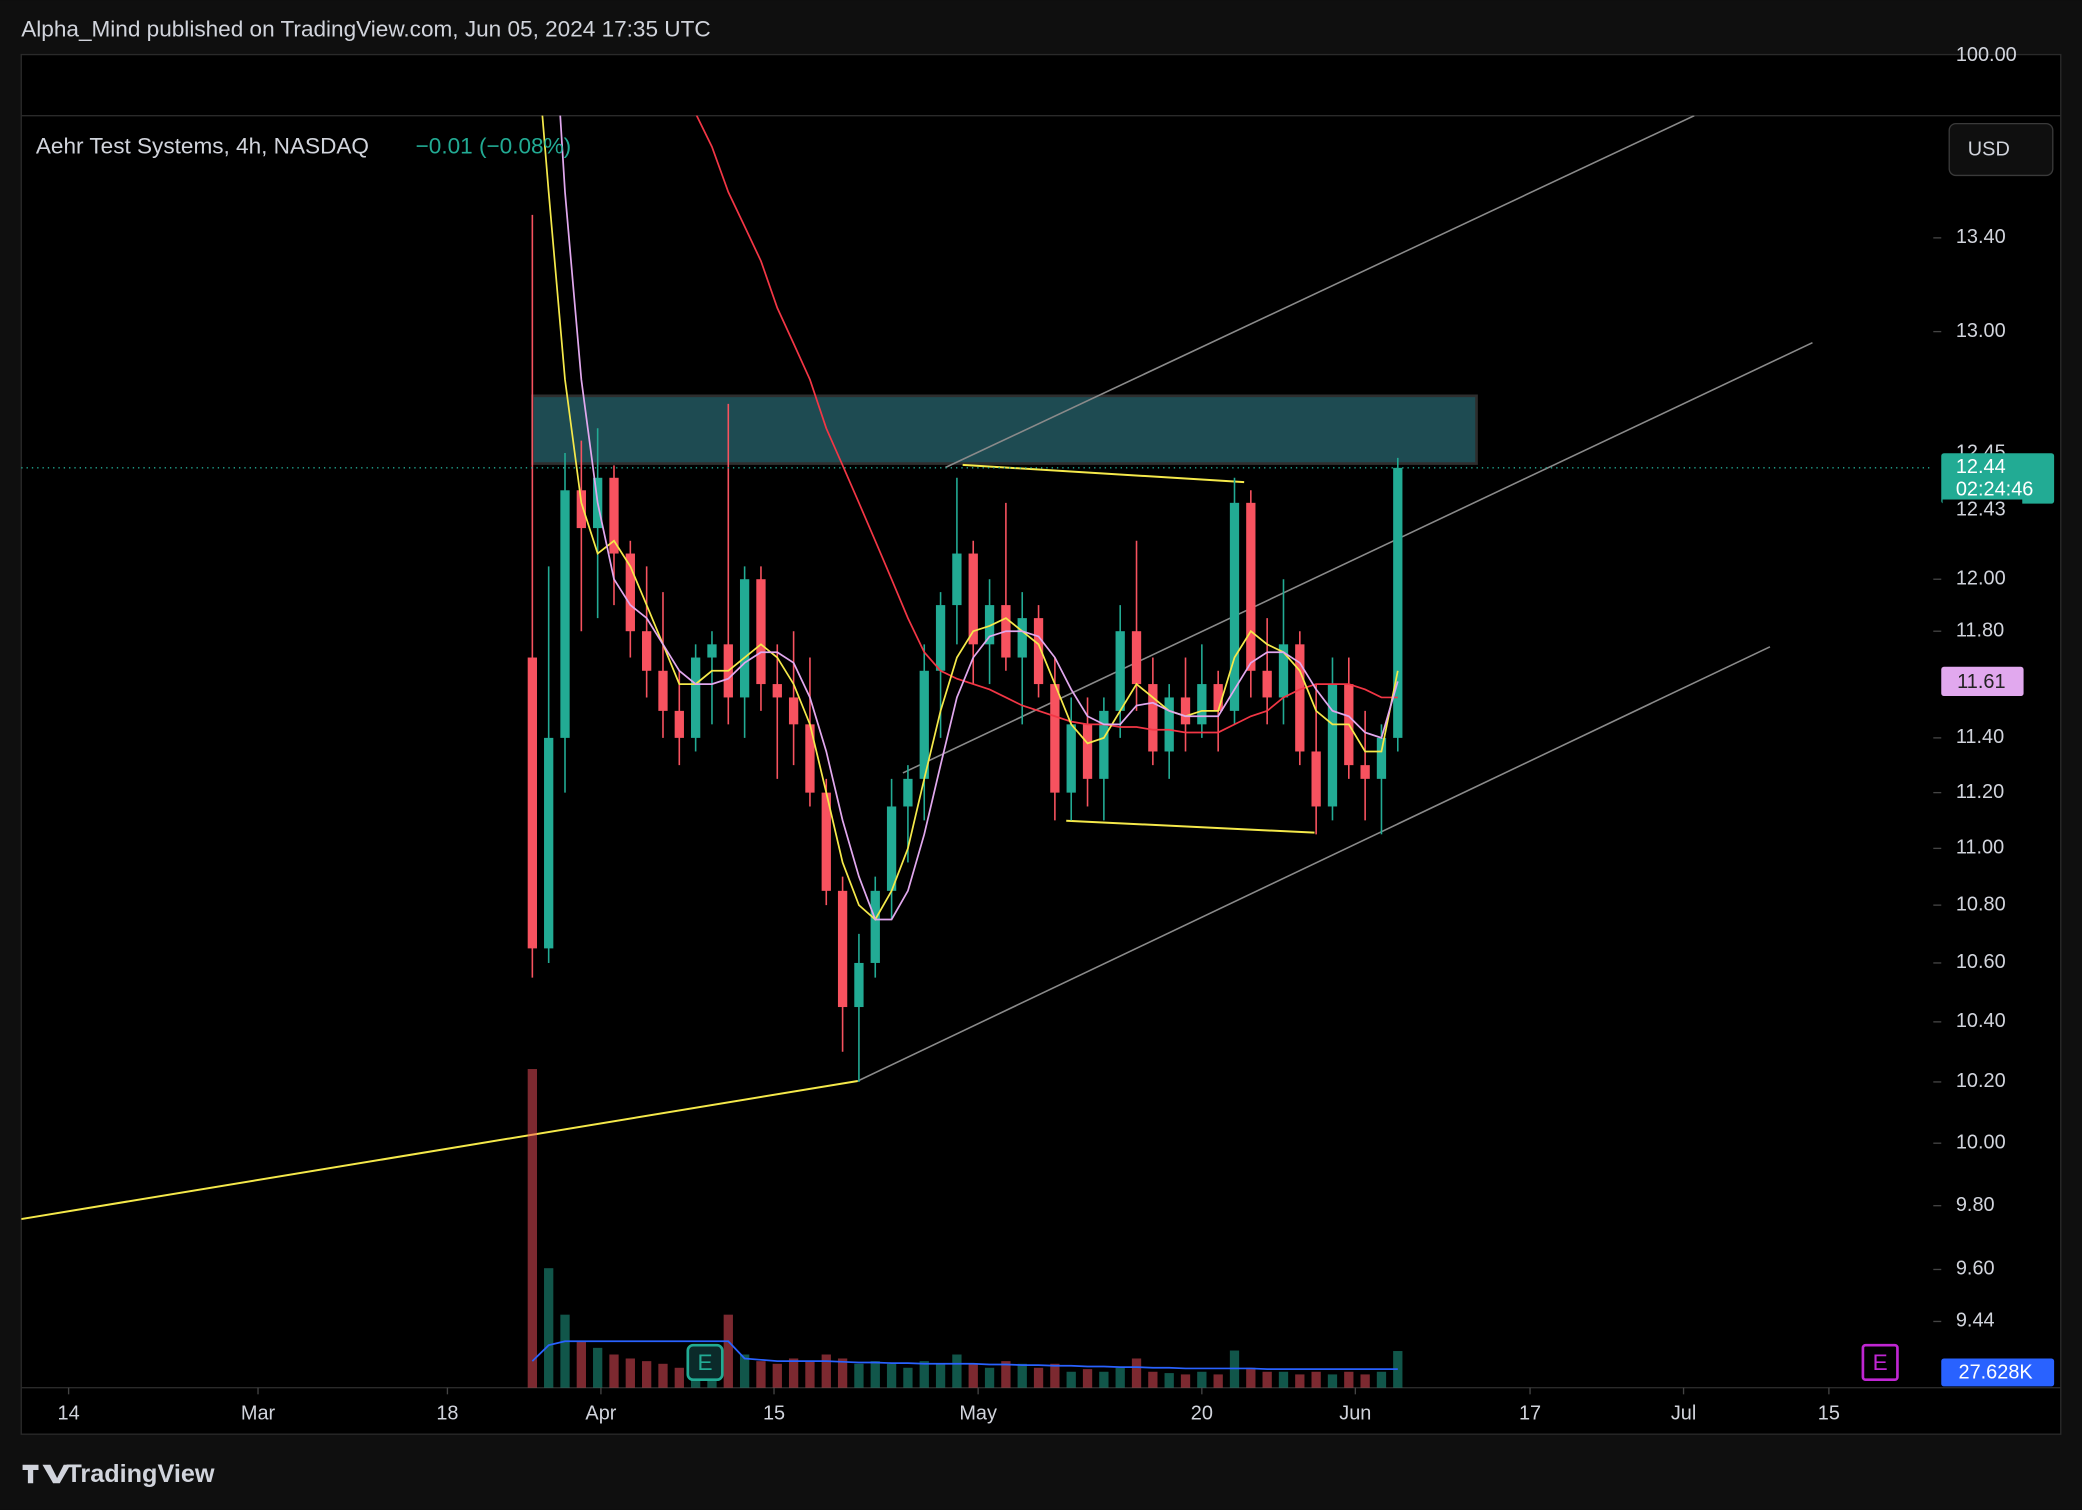 This screenshot has height=1510, width=2082. I want to click on y-tick-label: 10.60, so click(1981, 962).